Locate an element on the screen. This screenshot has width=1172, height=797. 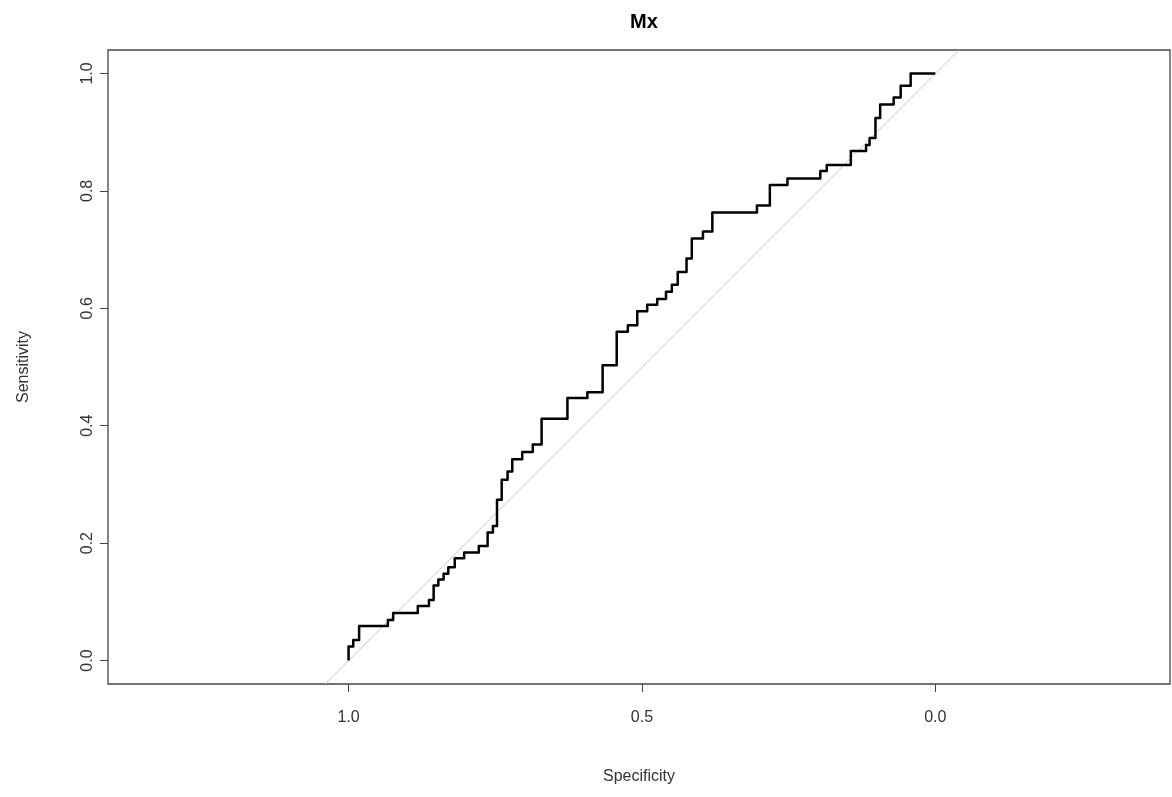
x-tick-label: 1.0 is located at coordinates (348, 716).